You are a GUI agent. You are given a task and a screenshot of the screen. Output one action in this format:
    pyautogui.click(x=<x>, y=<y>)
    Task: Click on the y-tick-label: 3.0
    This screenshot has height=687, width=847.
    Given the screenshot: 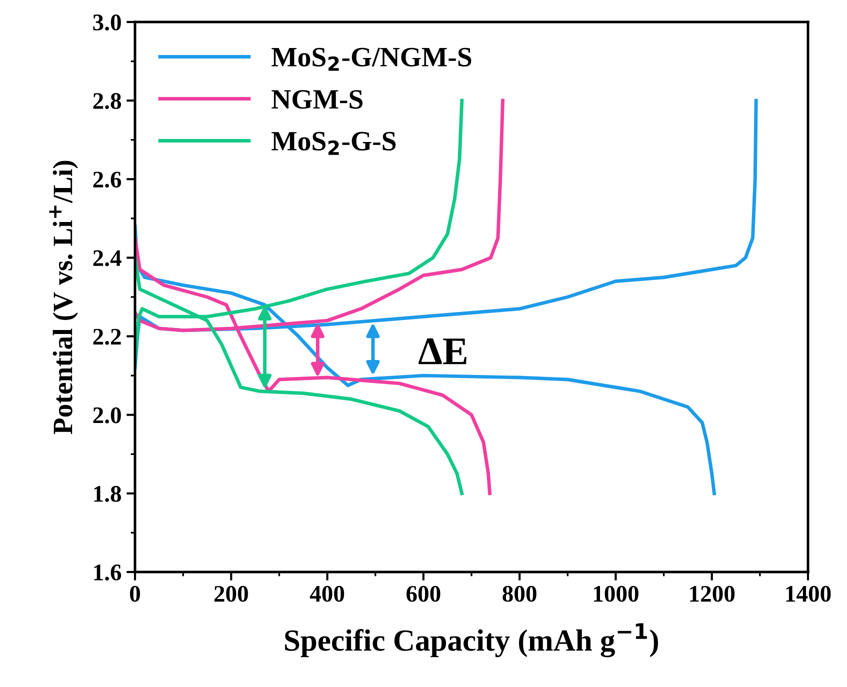 What is the action you would take?
    pyautogui.click(x=107, y=22)
    